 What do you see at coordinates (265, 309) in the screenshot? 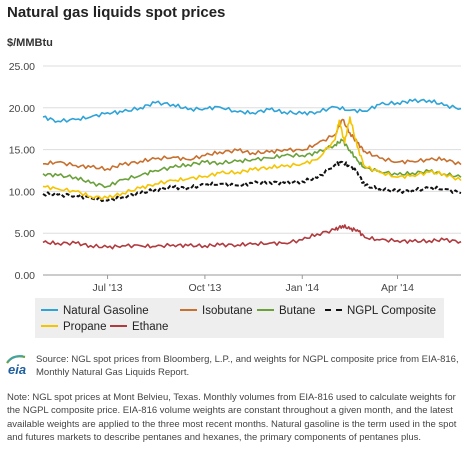
I see `legend-swatch-butane` at bounding box center [265, 309].